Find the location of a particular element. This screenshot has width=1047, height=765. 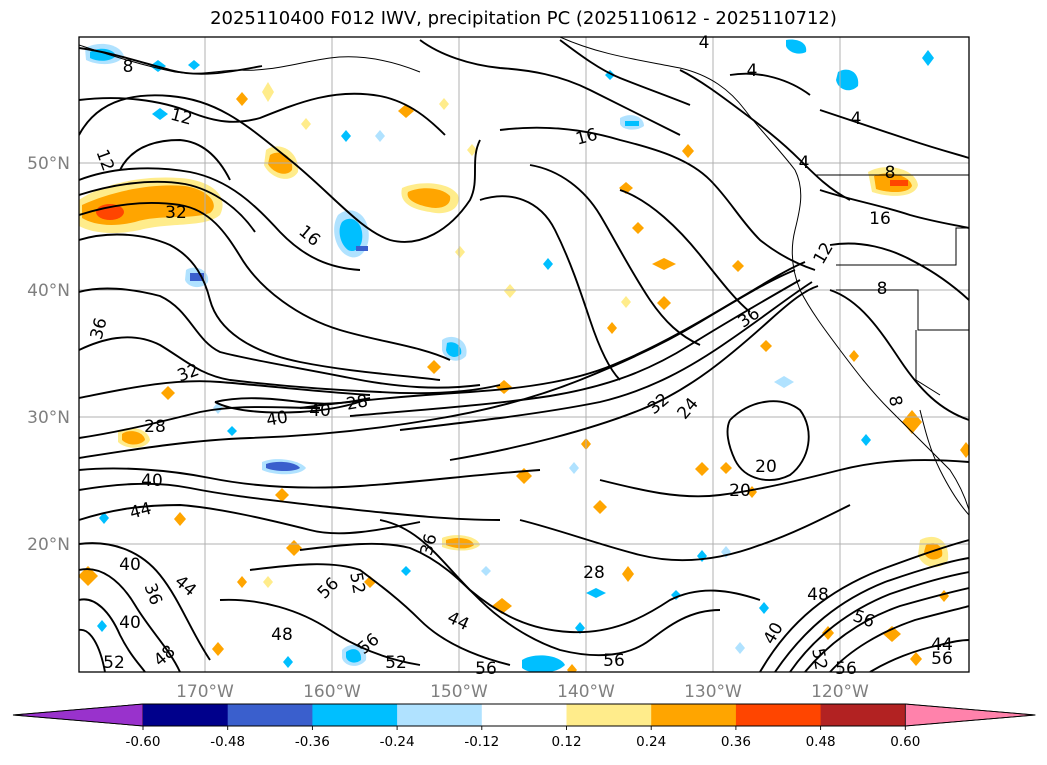

contour-label: 20 is located at coordinates (740, 491).